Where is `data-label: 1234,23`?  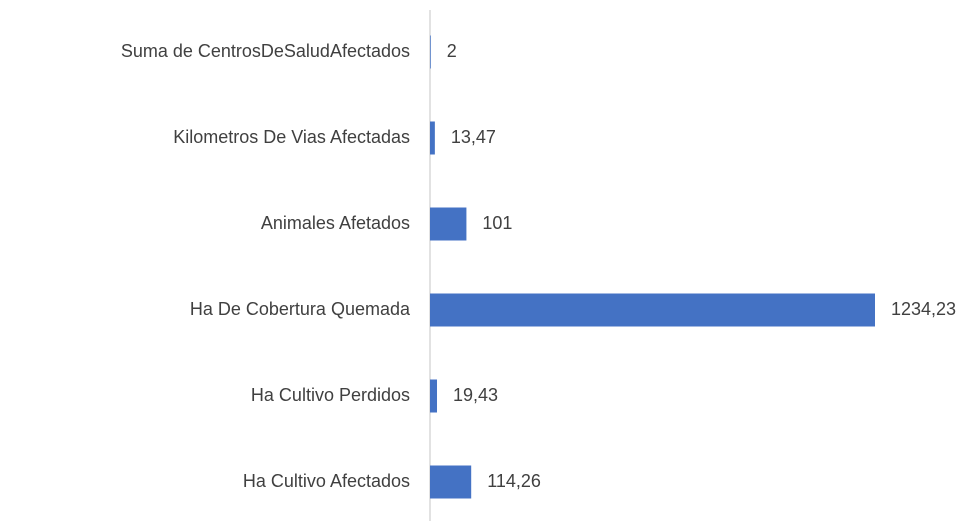 data-label: 1234,23 is located at coordinates (923, 309).